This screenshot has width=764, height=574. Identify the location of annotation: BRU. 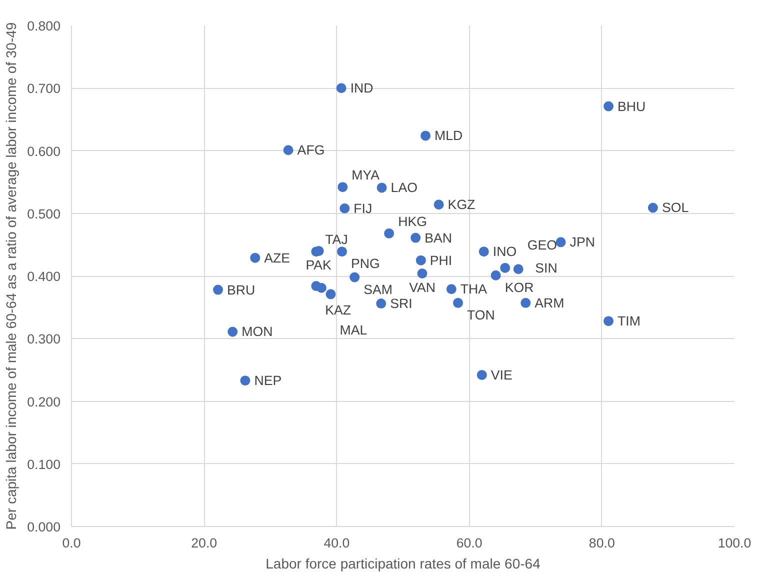
(241, 290).